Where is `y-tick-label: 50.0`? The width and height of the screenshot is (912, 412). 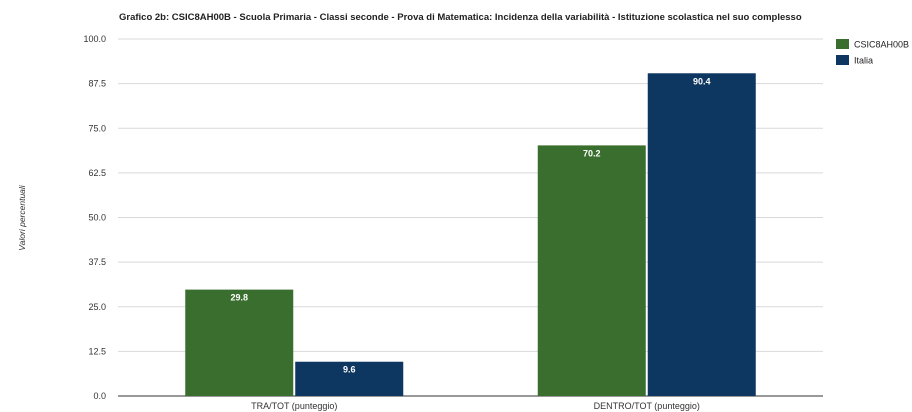
y-tick-label: 50.0 is located at coordinates (97, 218).